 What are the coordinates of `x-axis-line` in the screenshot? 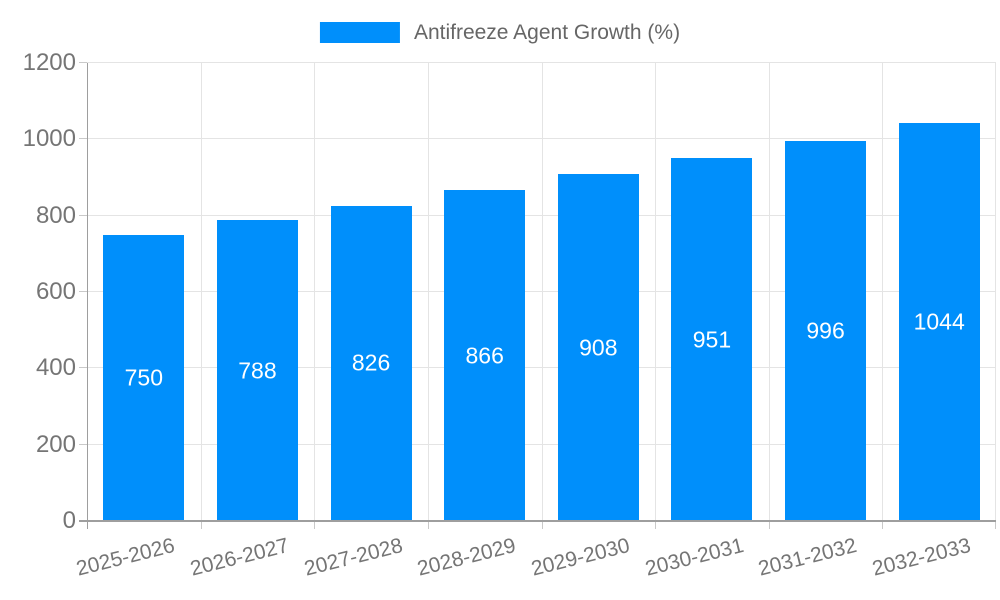 It's located at (537, 521).